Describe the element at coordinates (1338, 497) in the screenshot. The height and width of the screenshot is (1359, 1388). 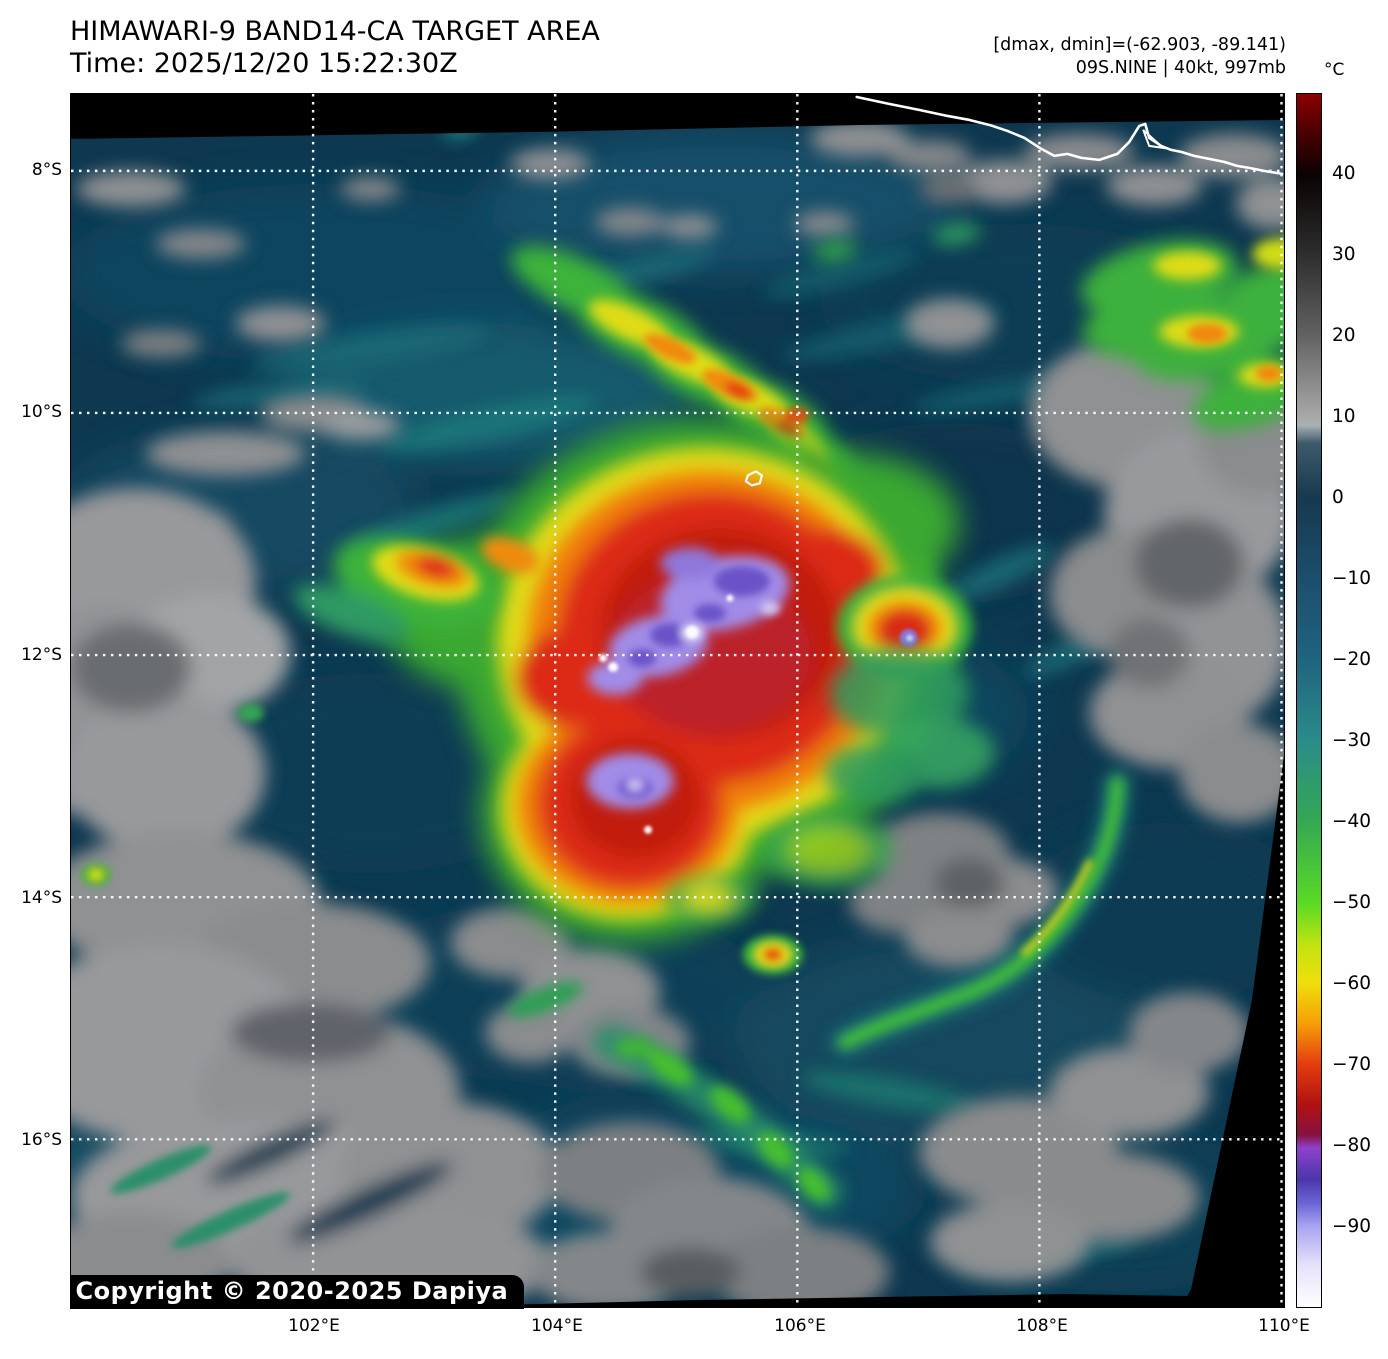
I see `colorbar-tick-0: 0` at that location.